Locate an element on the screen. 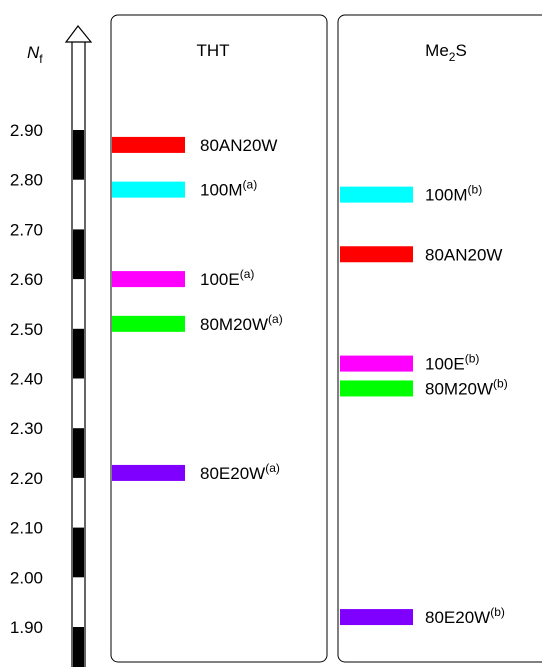 The image size is (542, 667). level-label: 100M(a) is located at coordinates (228, 189).